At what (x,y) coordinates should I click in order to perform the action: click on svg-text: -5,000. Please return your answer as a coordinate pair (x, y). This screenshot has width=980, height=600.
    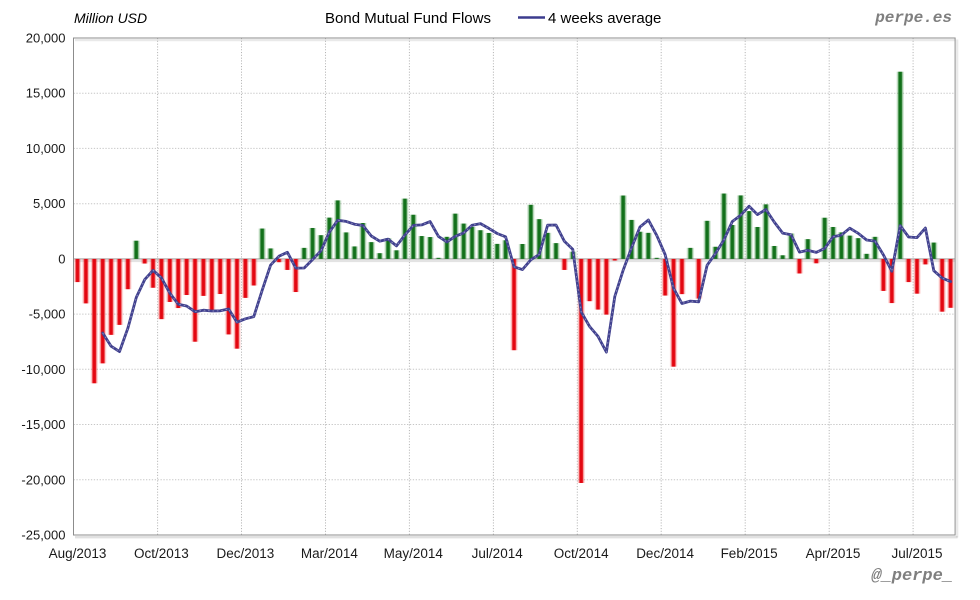
    Looking at the image, I should click on (47, 314).